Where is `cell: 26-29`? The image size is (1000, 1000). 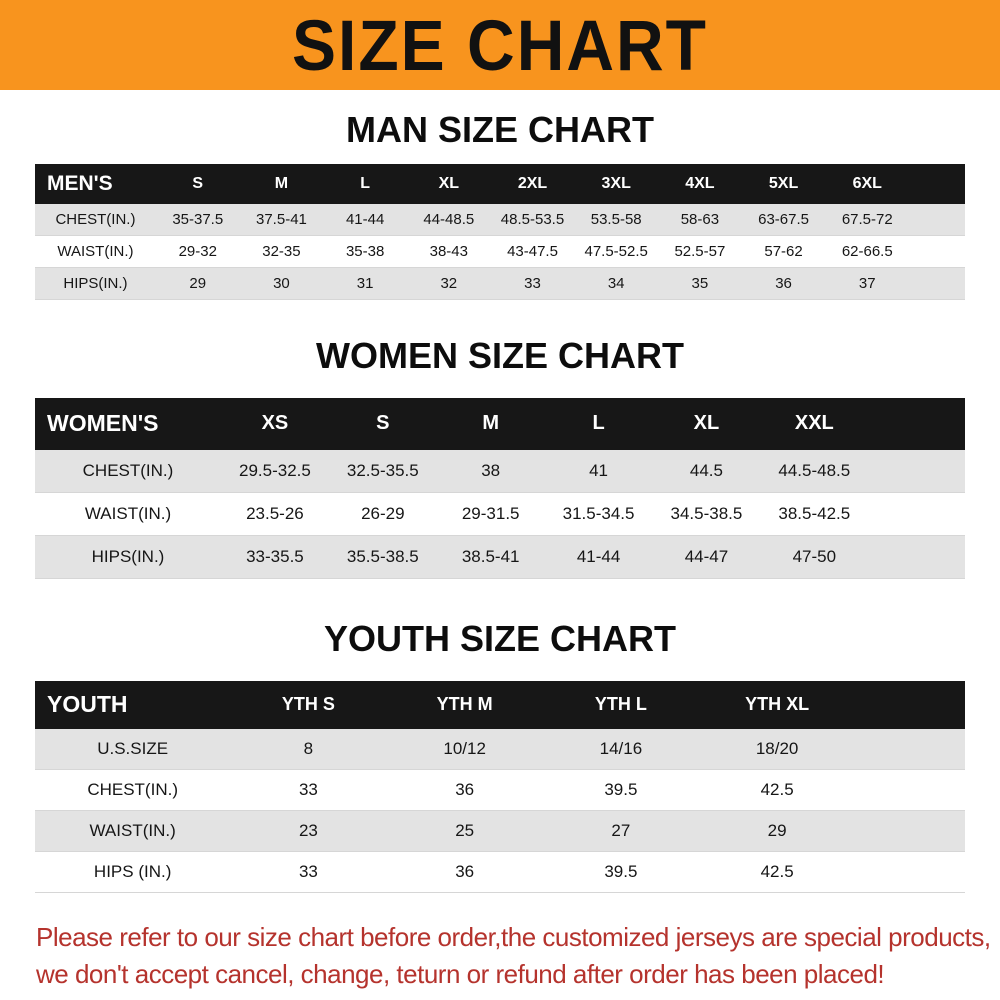
cell: 26-29 is located at coordinates (383, 514).